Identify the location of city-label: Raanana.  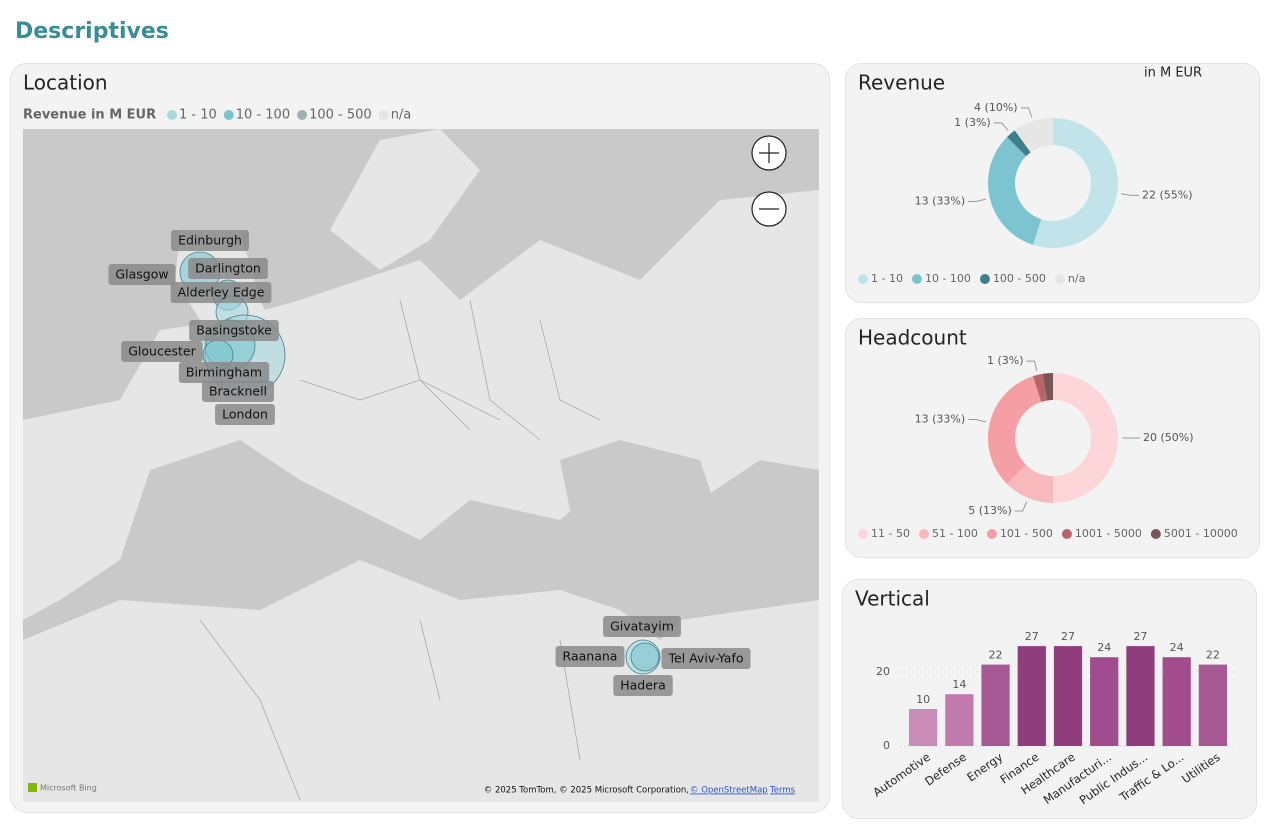
(590, 656).